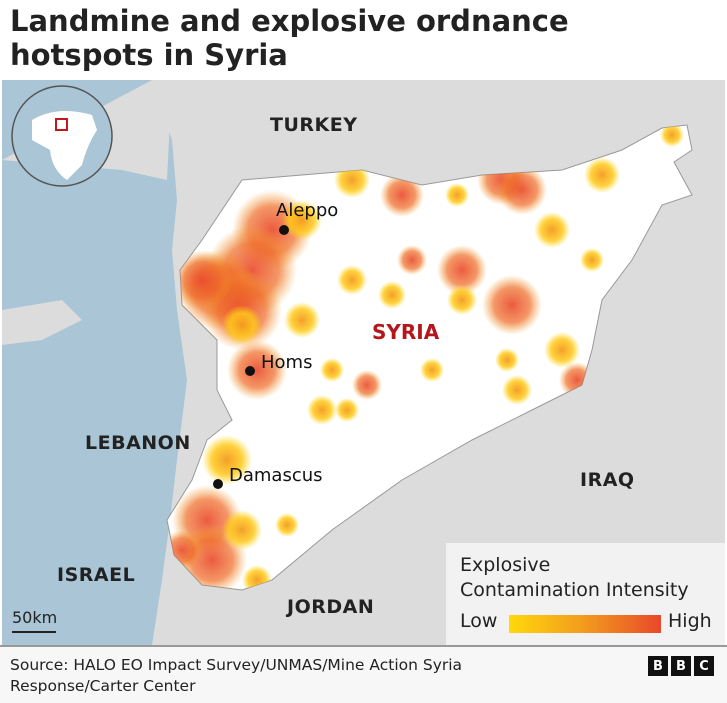  What do you see at coordinates (218, 484) in the screenshot?
I see `damascus-dot` at bounding box center [218, 484].